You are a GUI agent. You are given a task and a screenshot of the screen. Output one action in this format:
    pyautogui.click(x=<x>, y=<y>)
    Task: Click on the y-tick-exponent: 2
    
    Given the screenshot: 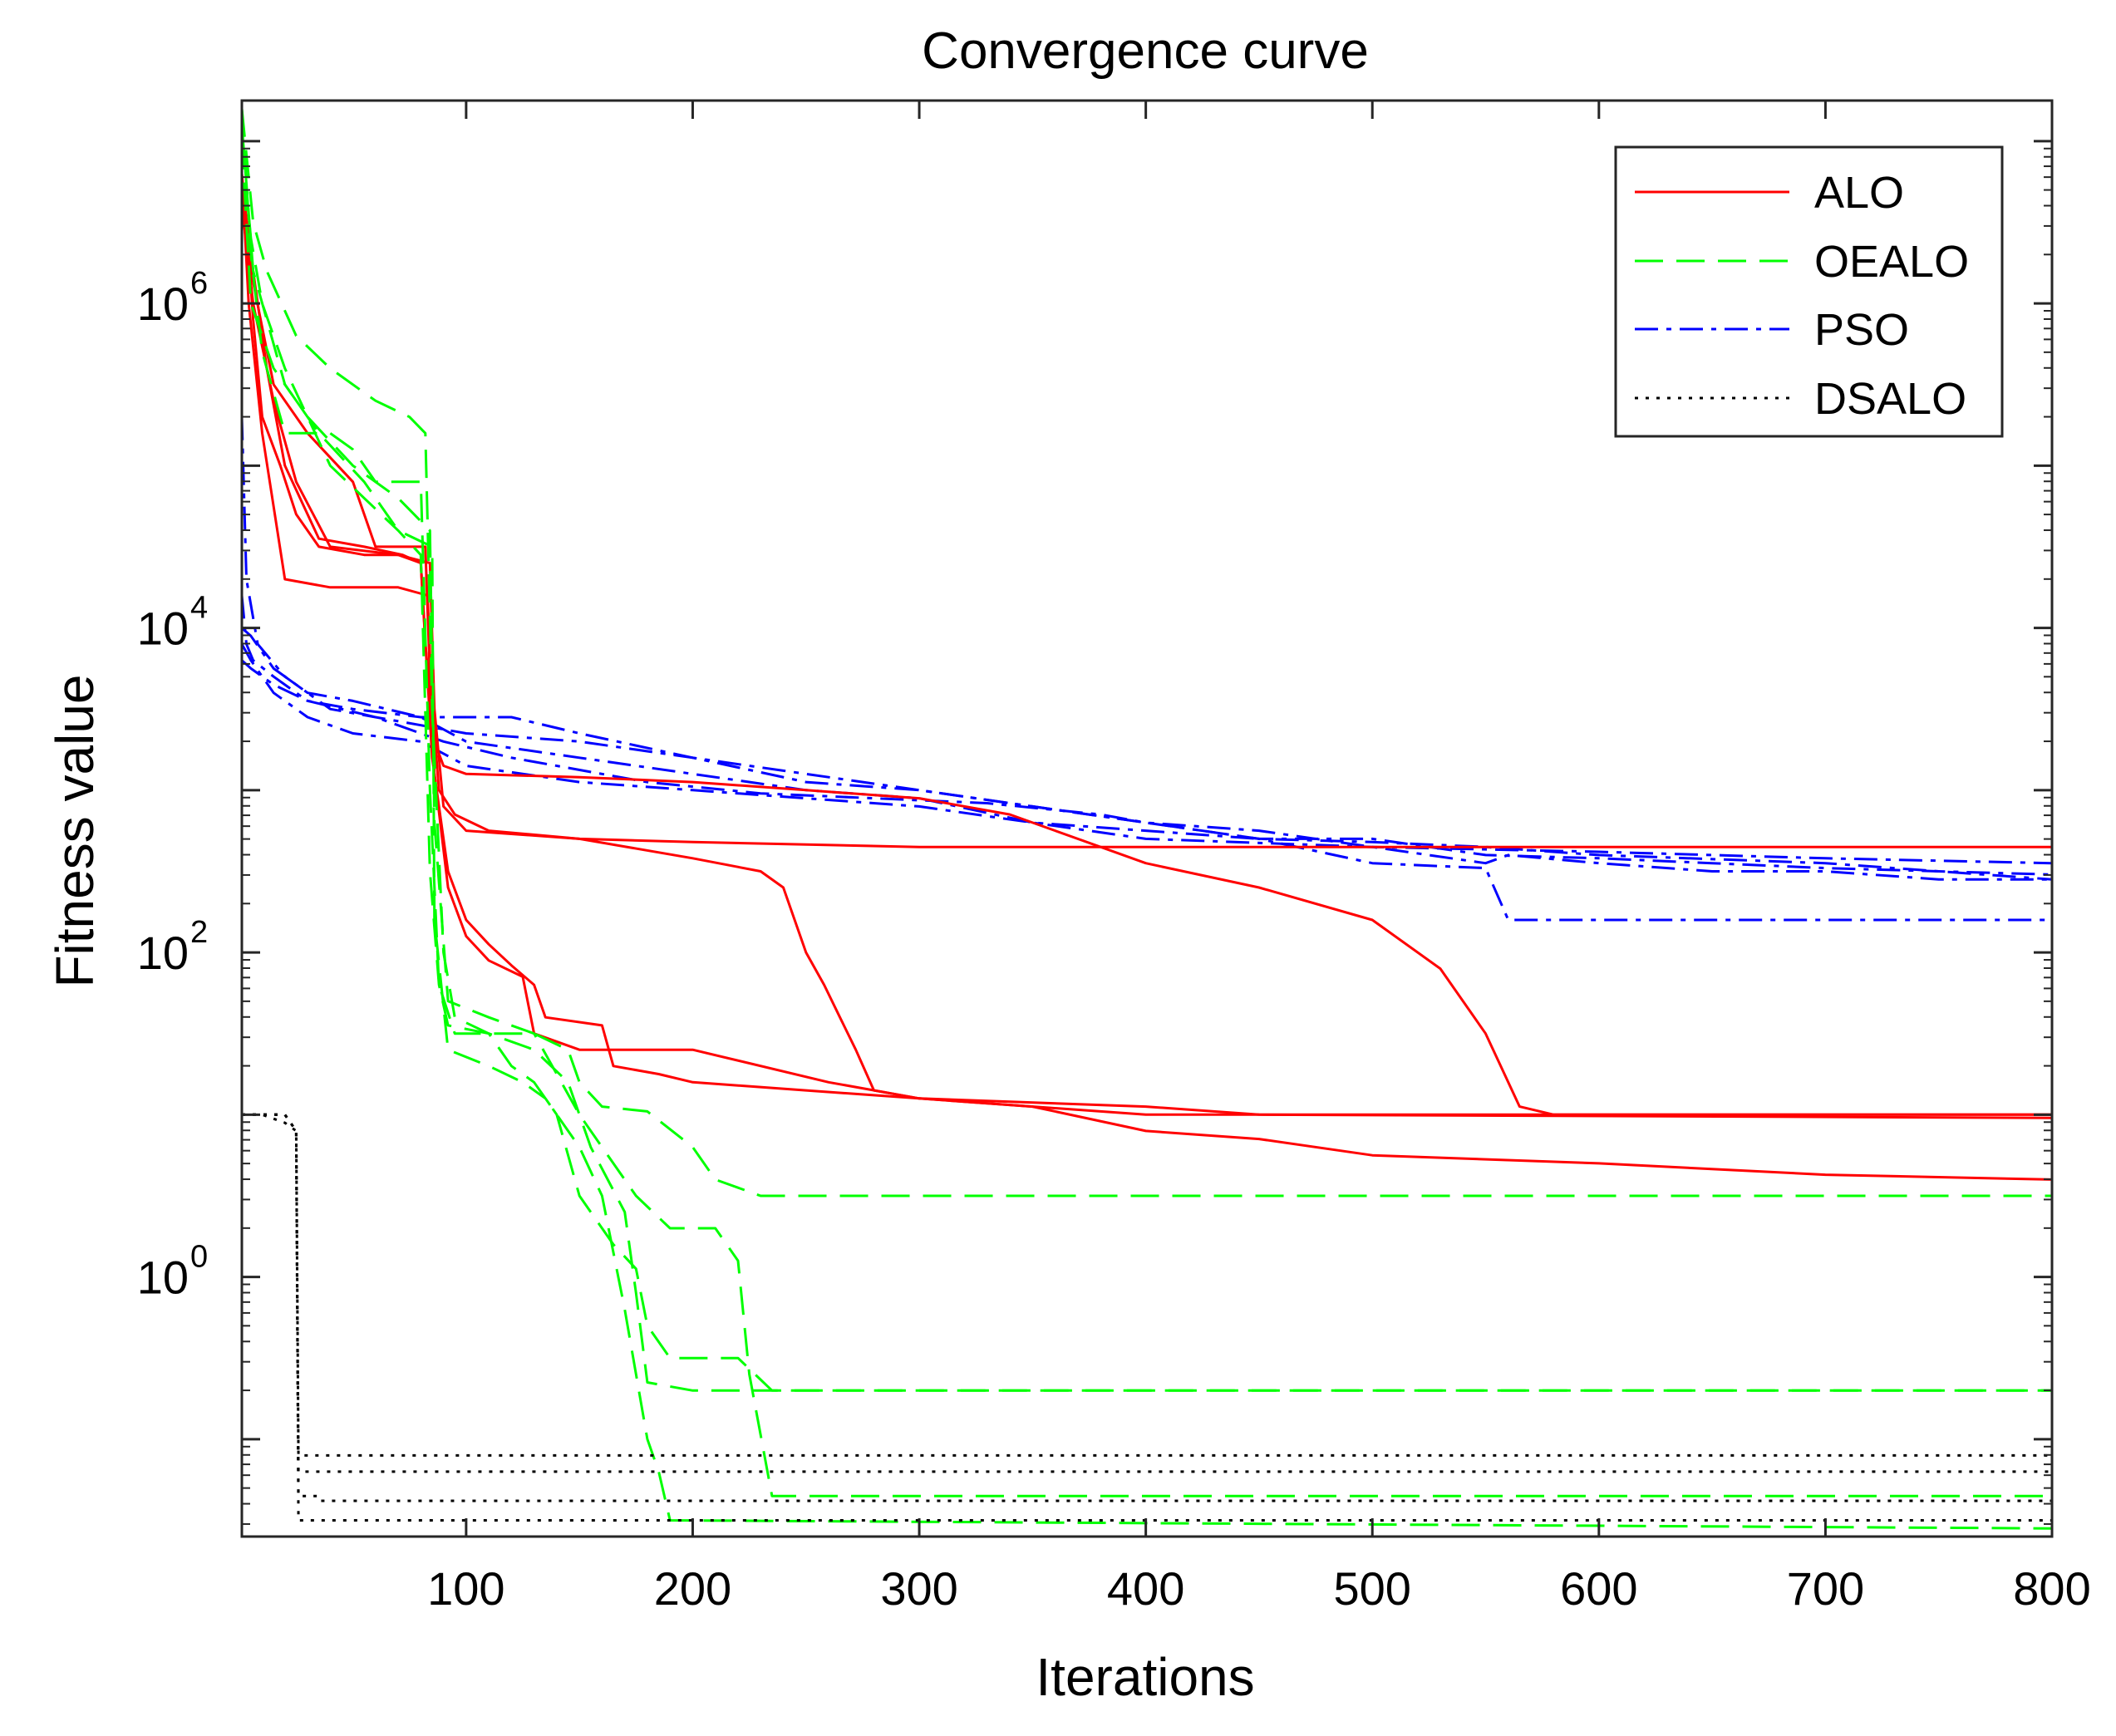 What is the action you would take?
    pyautogui.click(x=199, y=932)
    